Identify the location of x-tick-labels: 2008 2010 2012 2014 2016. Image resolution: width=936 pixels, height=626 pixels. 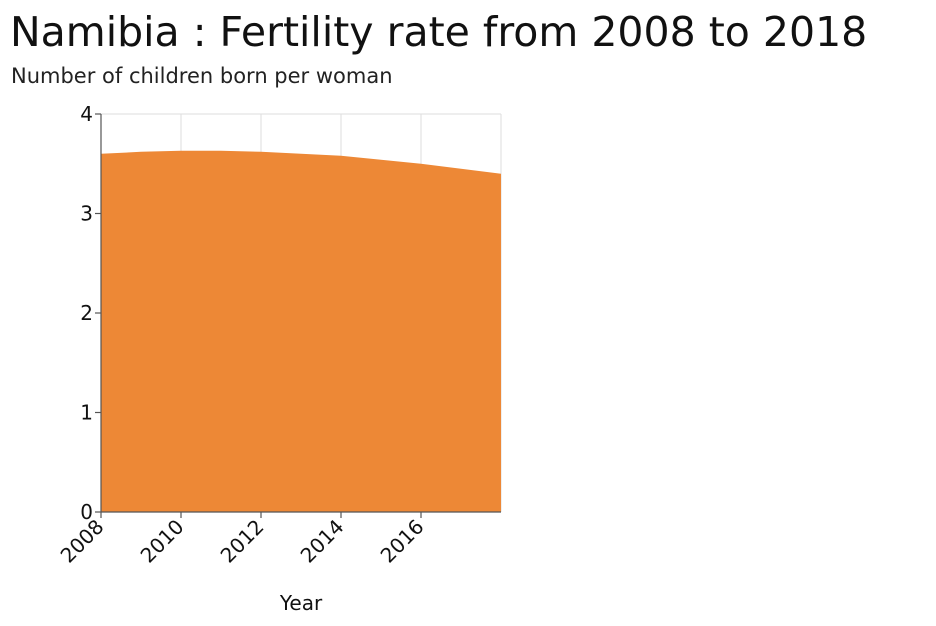
(242, 541).